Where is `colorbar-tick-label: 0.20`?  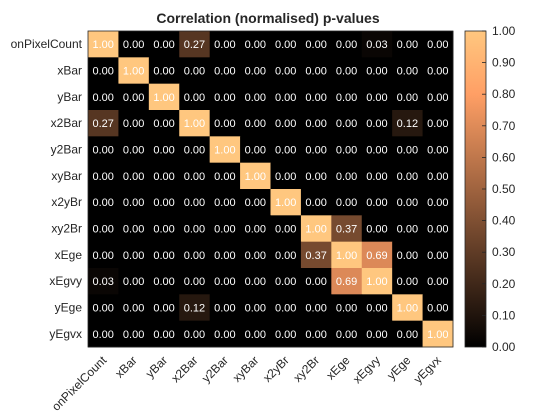
colorbar-tick-label: 0.20 is located at coordinates (504, 284).